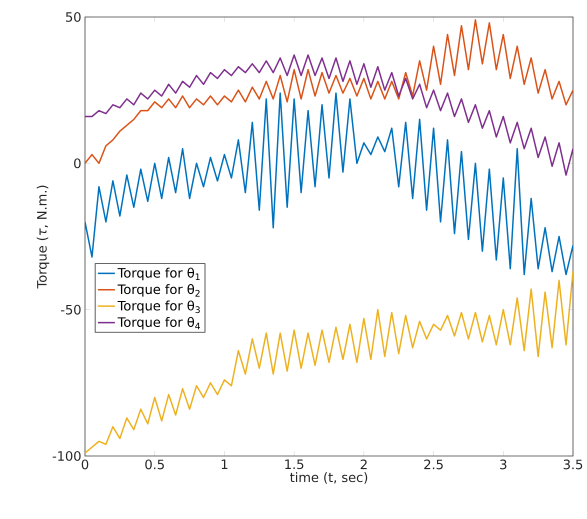  What do you see at coordinates (73, 17) in the screenshot?
I see `y-tick-label: 50` at bounding box center [73, 17].